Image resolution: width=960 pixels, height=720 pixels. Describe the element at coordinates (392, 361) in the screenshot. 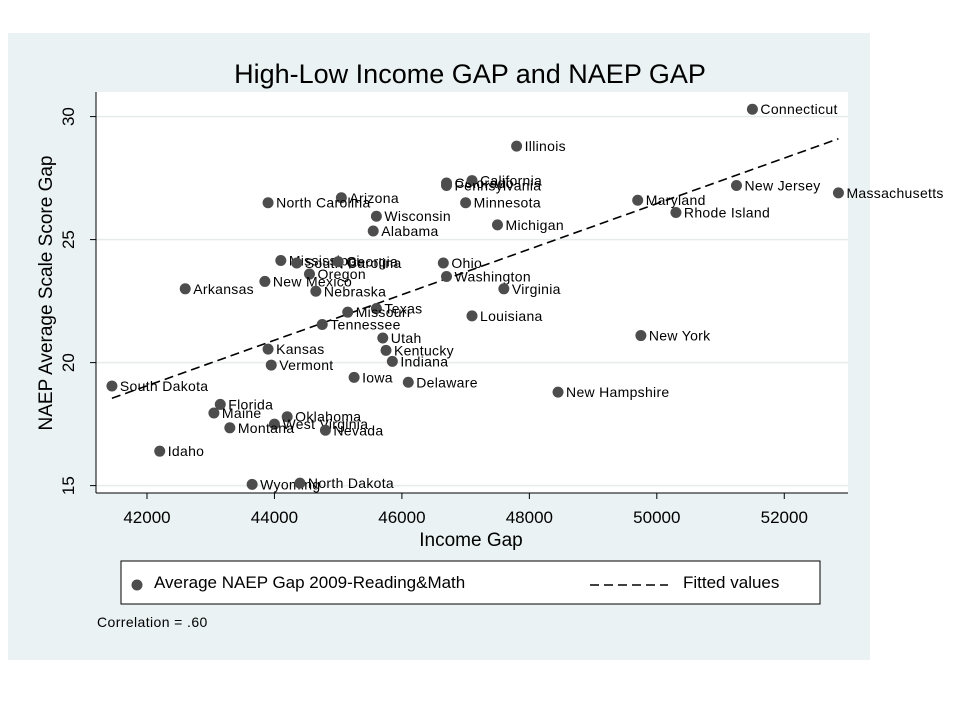

I see `point-indiana` at that location.